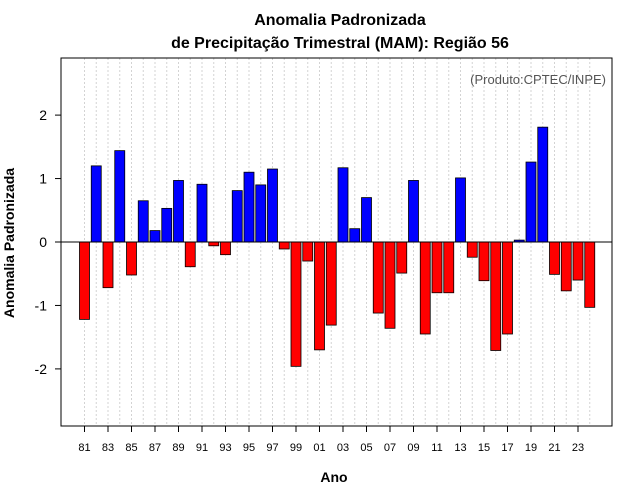 This screenshot has width=640, height=500. What do you see at coordinates (343, 448) in the screenshot?
I see `x-tick-label: 03` at bounding box center [343, 448].